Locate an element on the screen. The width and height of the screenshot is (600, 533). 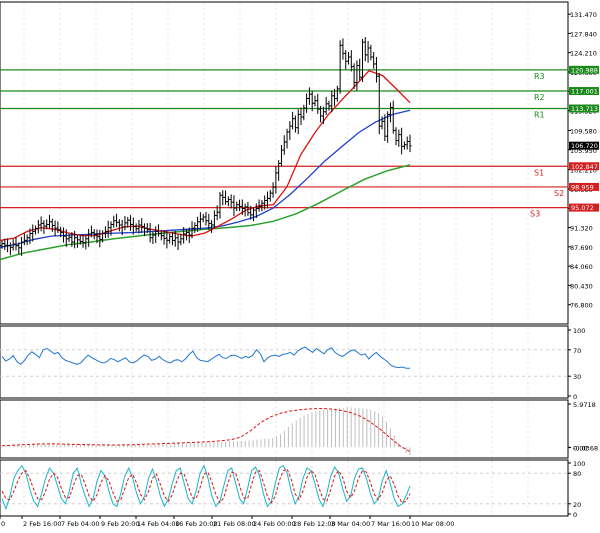
x-tick-label: 0 is located at coordinates (3, 524).